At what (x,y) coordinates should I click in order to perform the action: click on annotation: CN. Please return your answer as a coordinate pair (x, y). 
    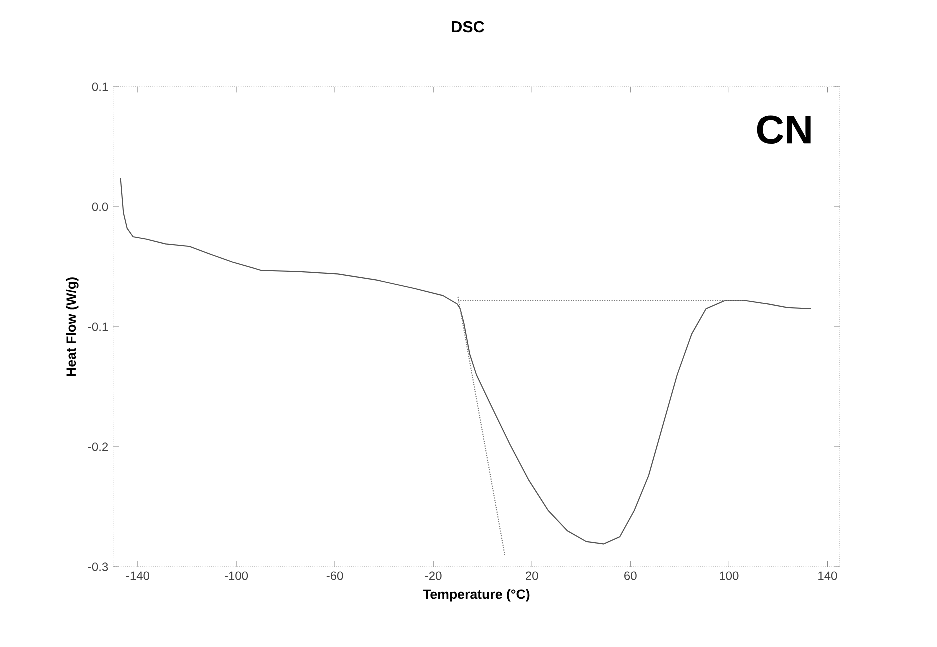
    Looking at the image, I should click on (784, 130).